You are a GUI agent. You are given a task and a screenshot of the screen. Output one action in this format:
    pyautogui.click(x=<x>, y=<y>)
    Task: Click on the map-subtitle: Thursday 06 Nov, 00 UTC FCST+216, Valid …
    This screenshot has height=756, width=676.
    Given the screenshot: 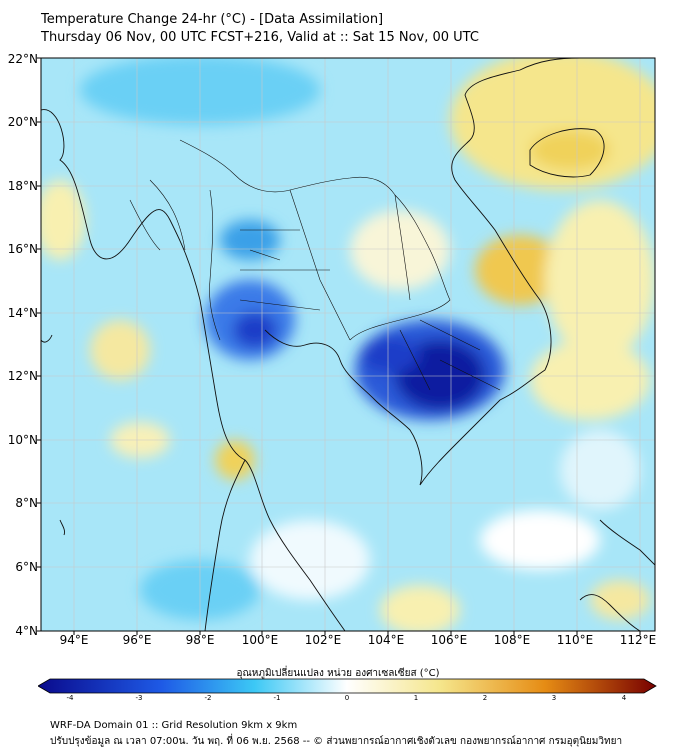 What is the action you would take?
    pyautogui.click(x=260, y=37)
    